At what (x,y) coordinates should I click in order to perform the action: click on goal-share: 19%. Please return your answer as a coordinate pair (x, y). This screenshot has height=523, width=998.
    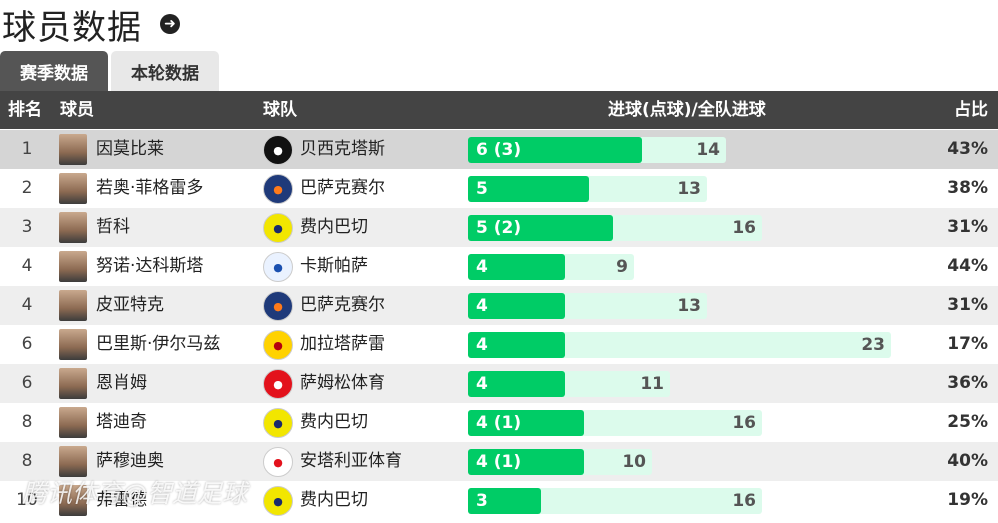
    Looking at the image, I should click on (967, 500).